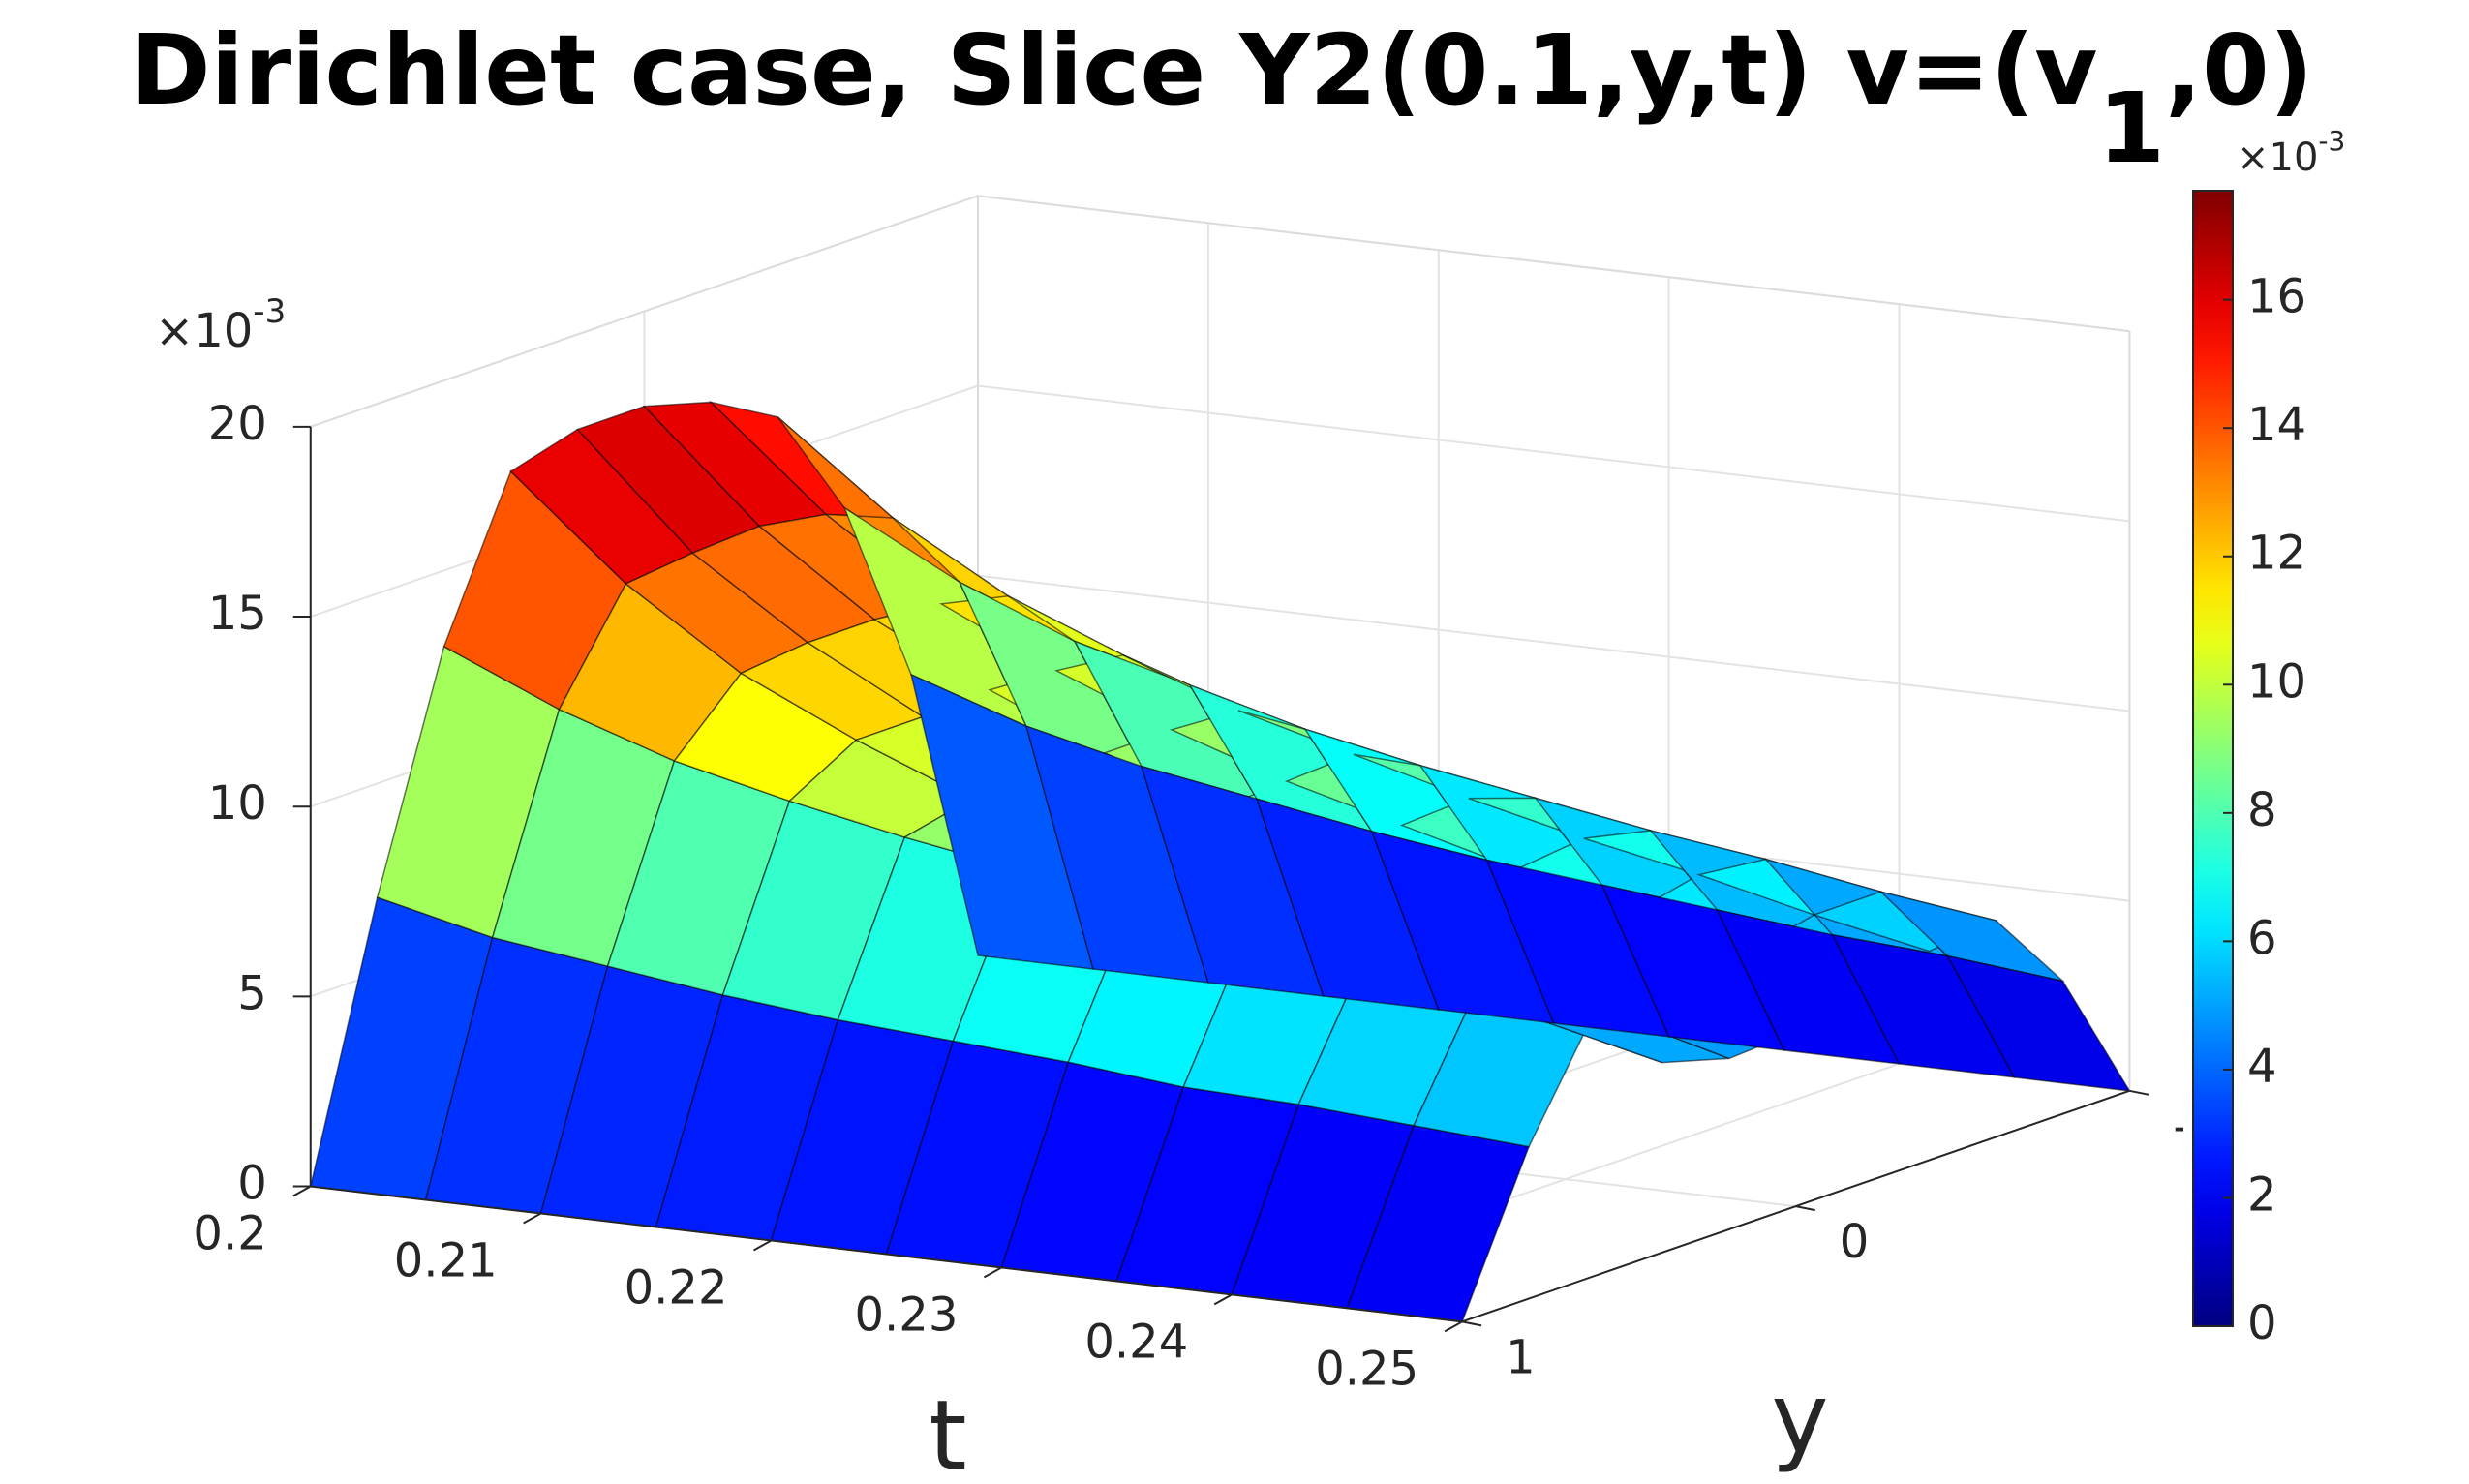 The image size is (2469, 1484). I want to click on x-tick-label: 0.21, so click(446, 1260).